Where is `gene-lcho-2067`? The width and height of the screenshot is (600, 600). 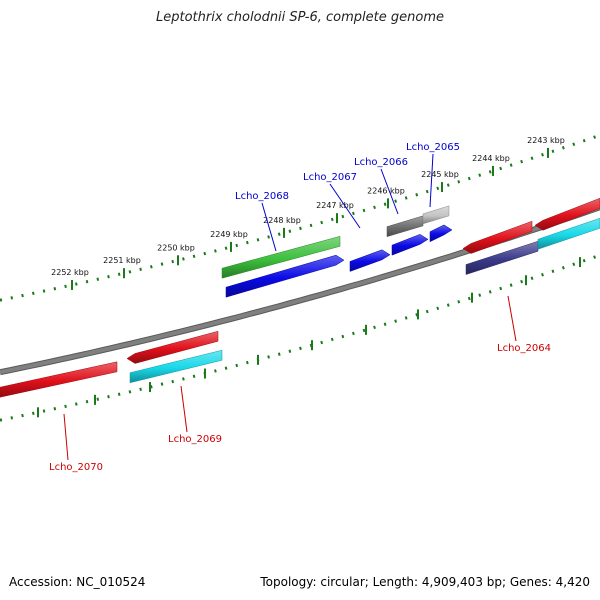 gene-lcho-2067 is located at coordinates (370, 260).